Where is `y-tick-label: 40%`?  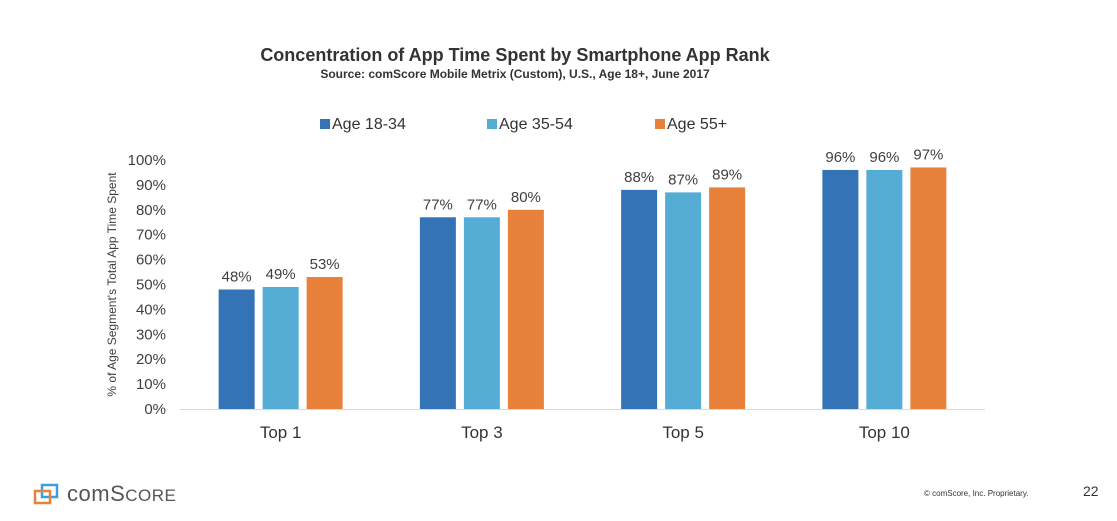 y-tick-label: 40% is located at coordinates (151, 309).